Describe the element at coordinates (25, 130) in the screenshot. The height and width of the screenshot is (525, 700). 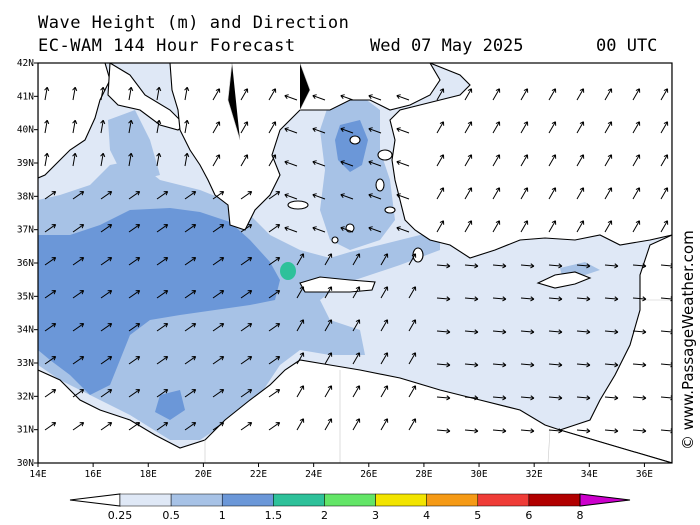
I see `lat-tick-label: 40N` at that location.